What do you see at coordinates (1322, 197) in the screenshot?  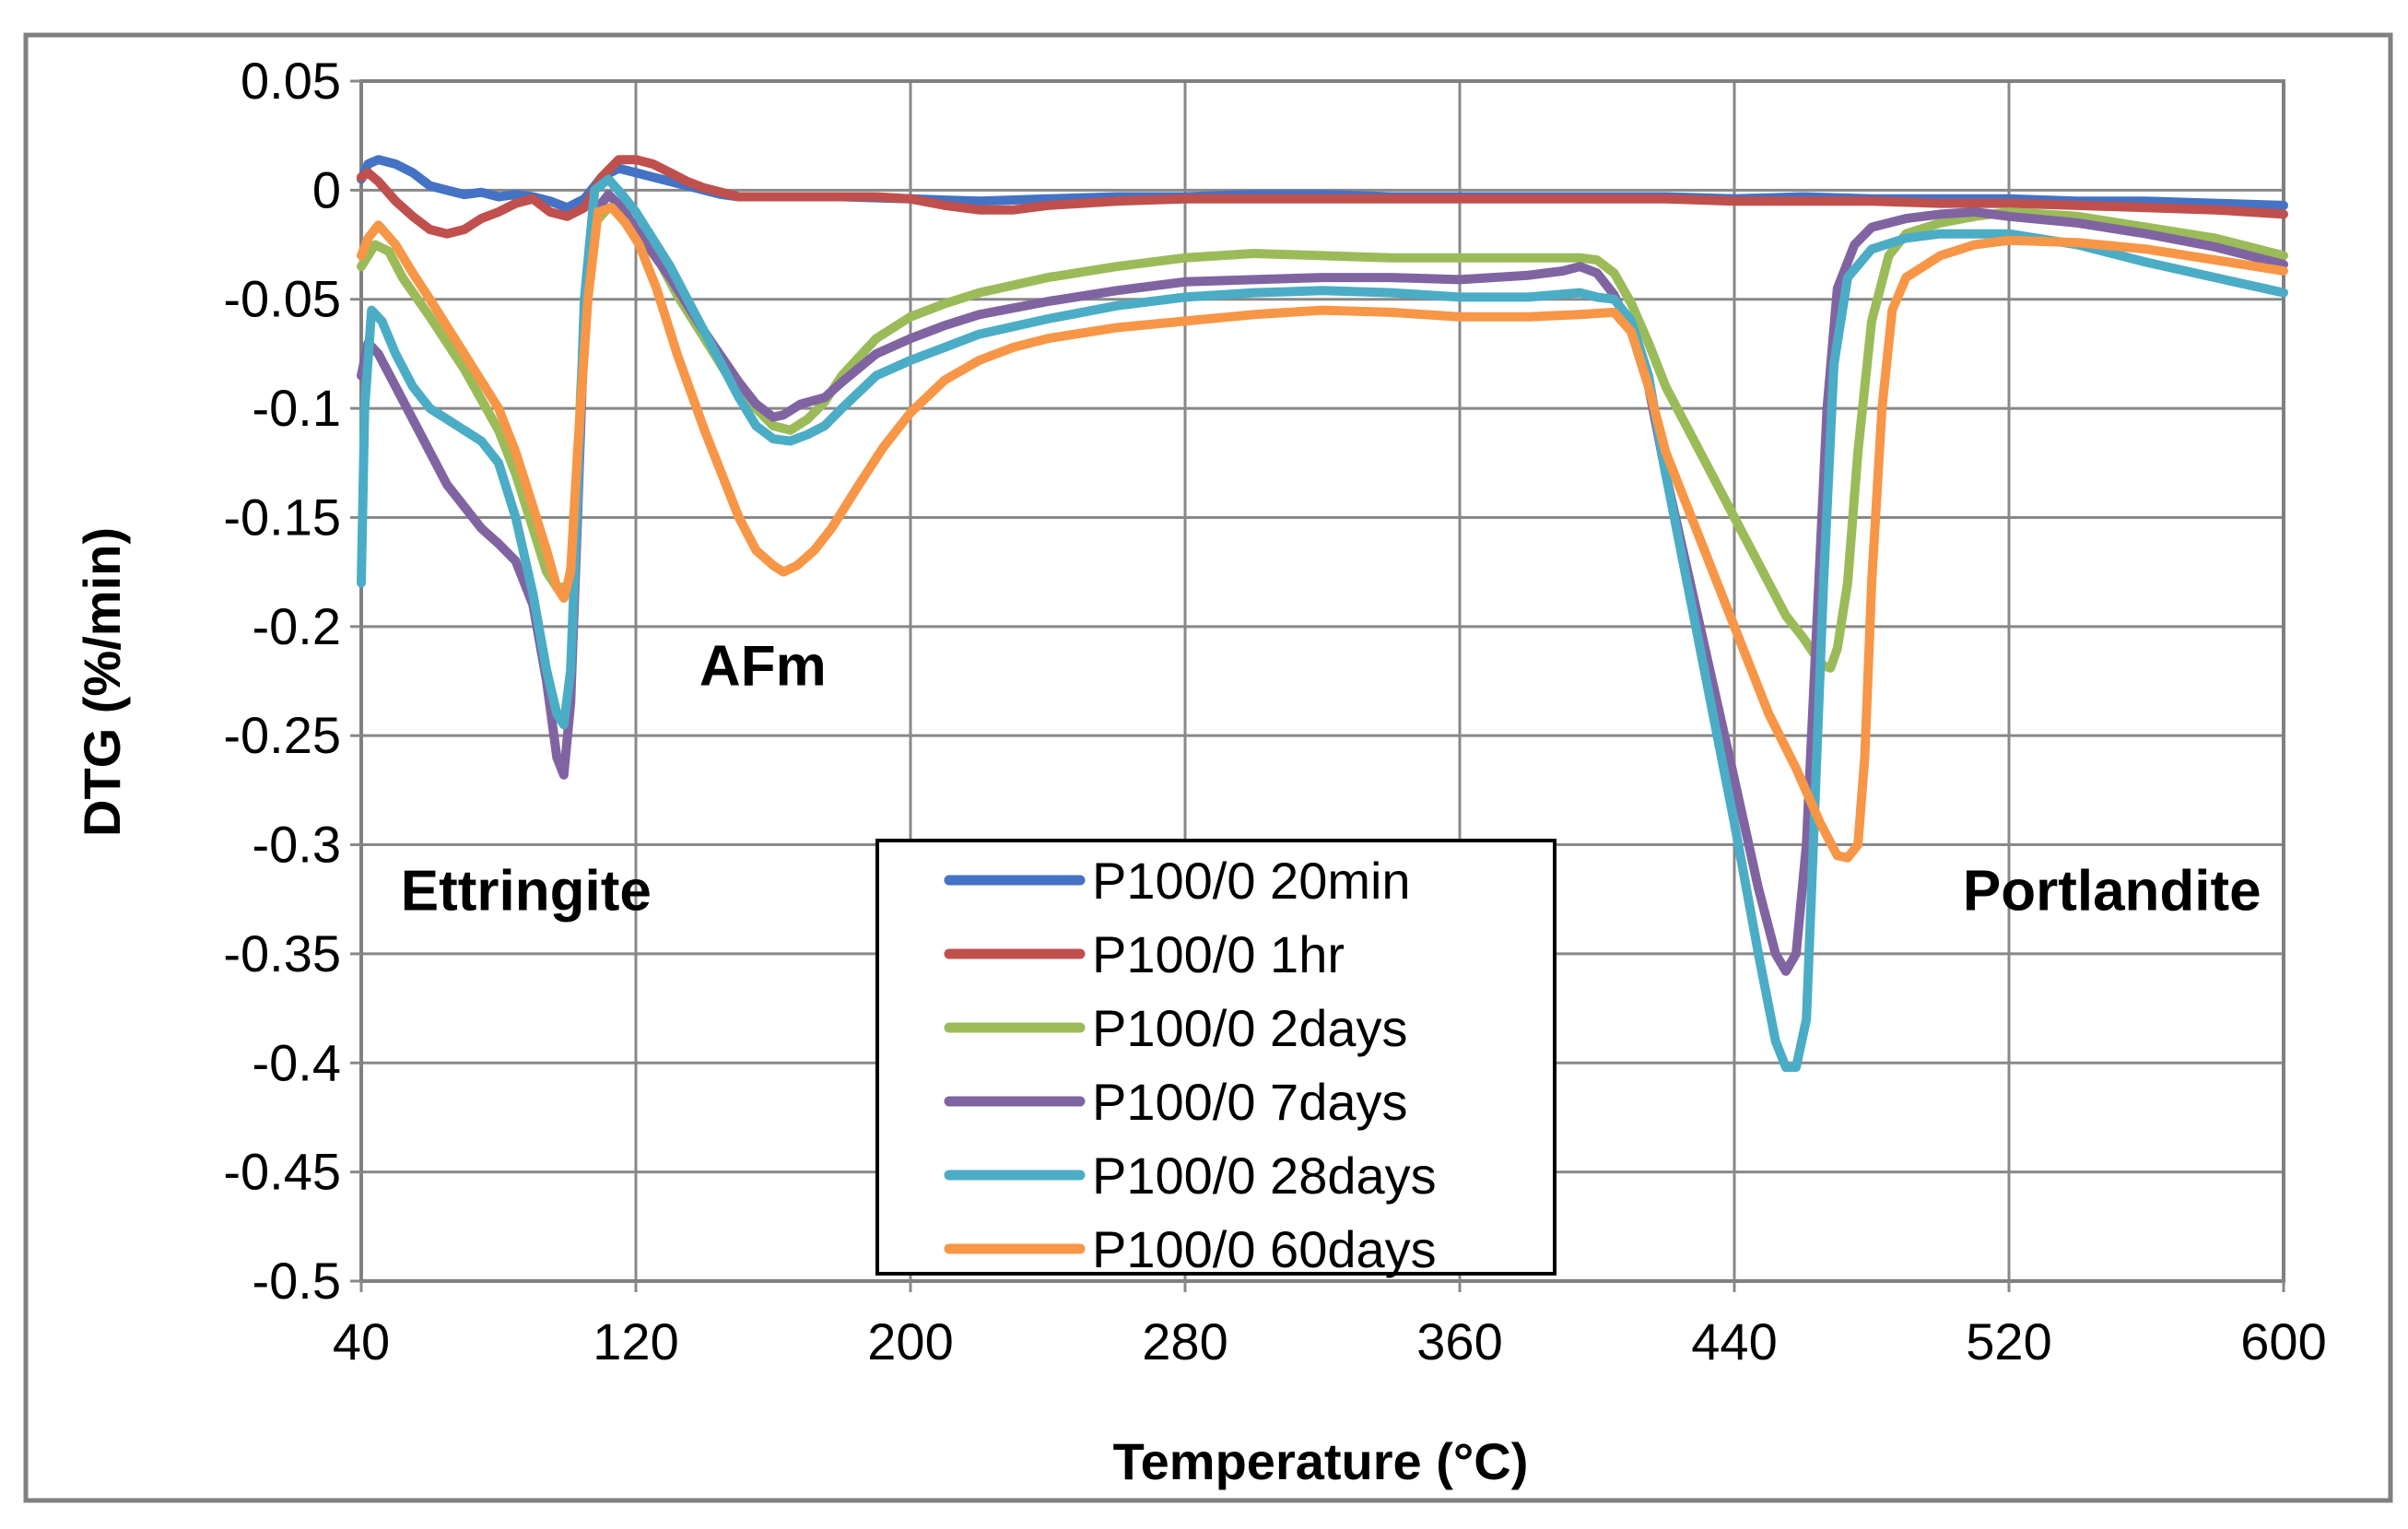 I see `series-line-p100-0-1hr` at bounding box center [1322, 197].